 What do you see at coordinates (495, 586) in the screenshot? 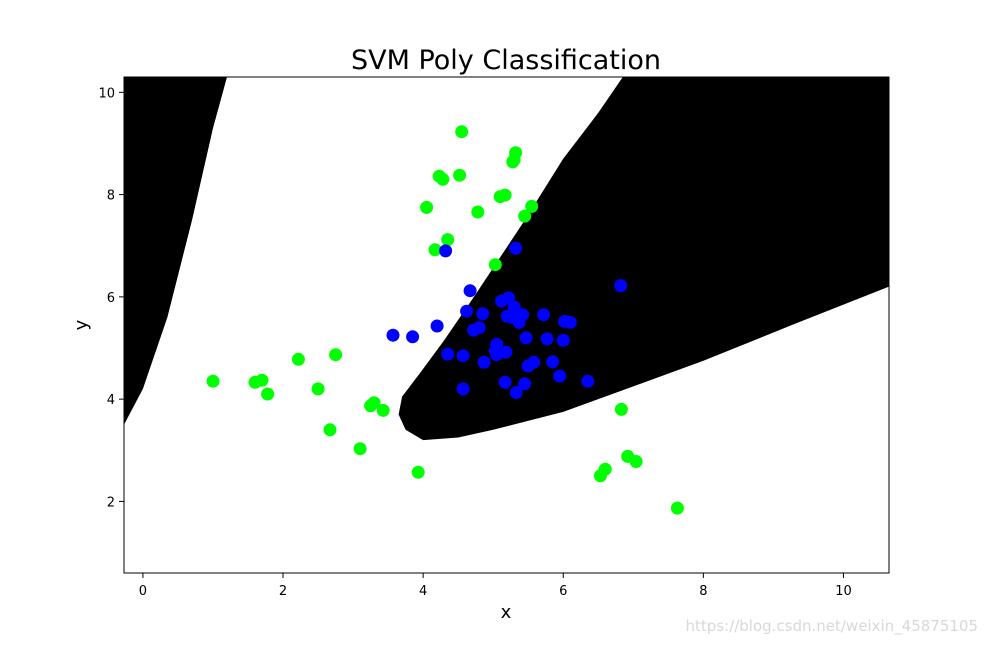
I see `x-axis-ticks: 0 2 4 6 8 10` at bounding box center [495, 586].